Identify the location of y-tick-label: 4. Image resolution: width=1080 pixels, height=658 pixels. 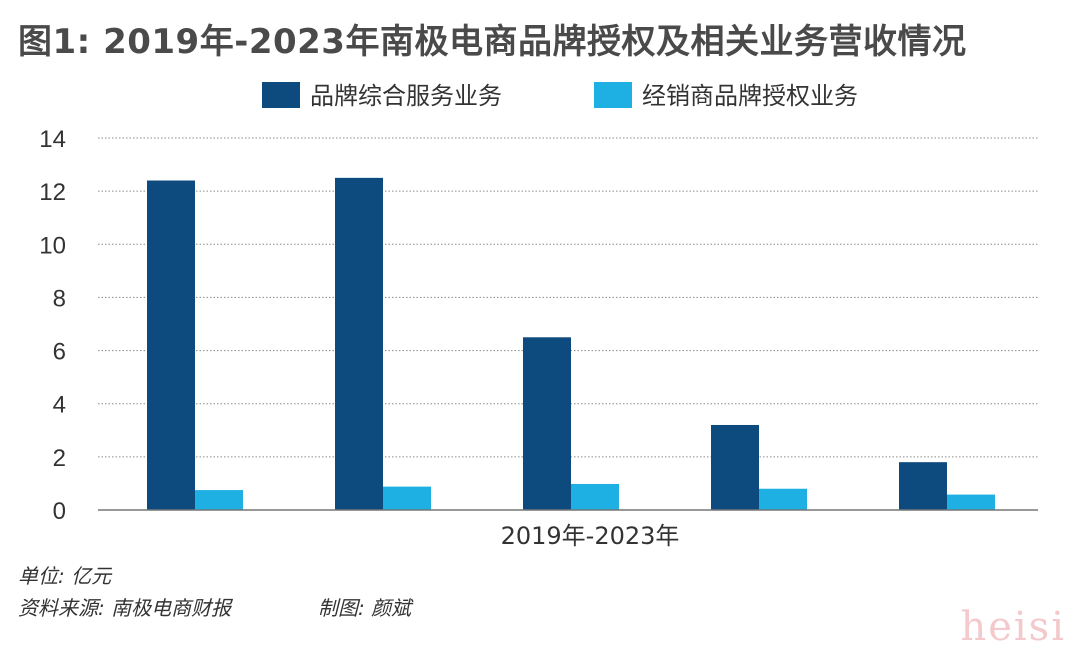
(59, 405).